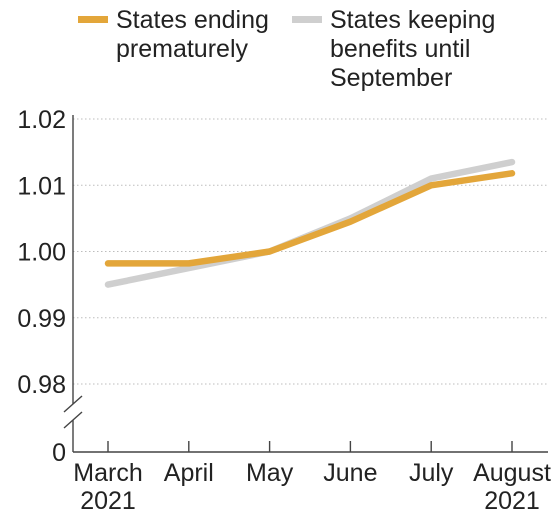  What do you see at coordinates (310, 218) in the screenshot?
I see `series-line-ending-prematurely` at bounding box center [310, 218].